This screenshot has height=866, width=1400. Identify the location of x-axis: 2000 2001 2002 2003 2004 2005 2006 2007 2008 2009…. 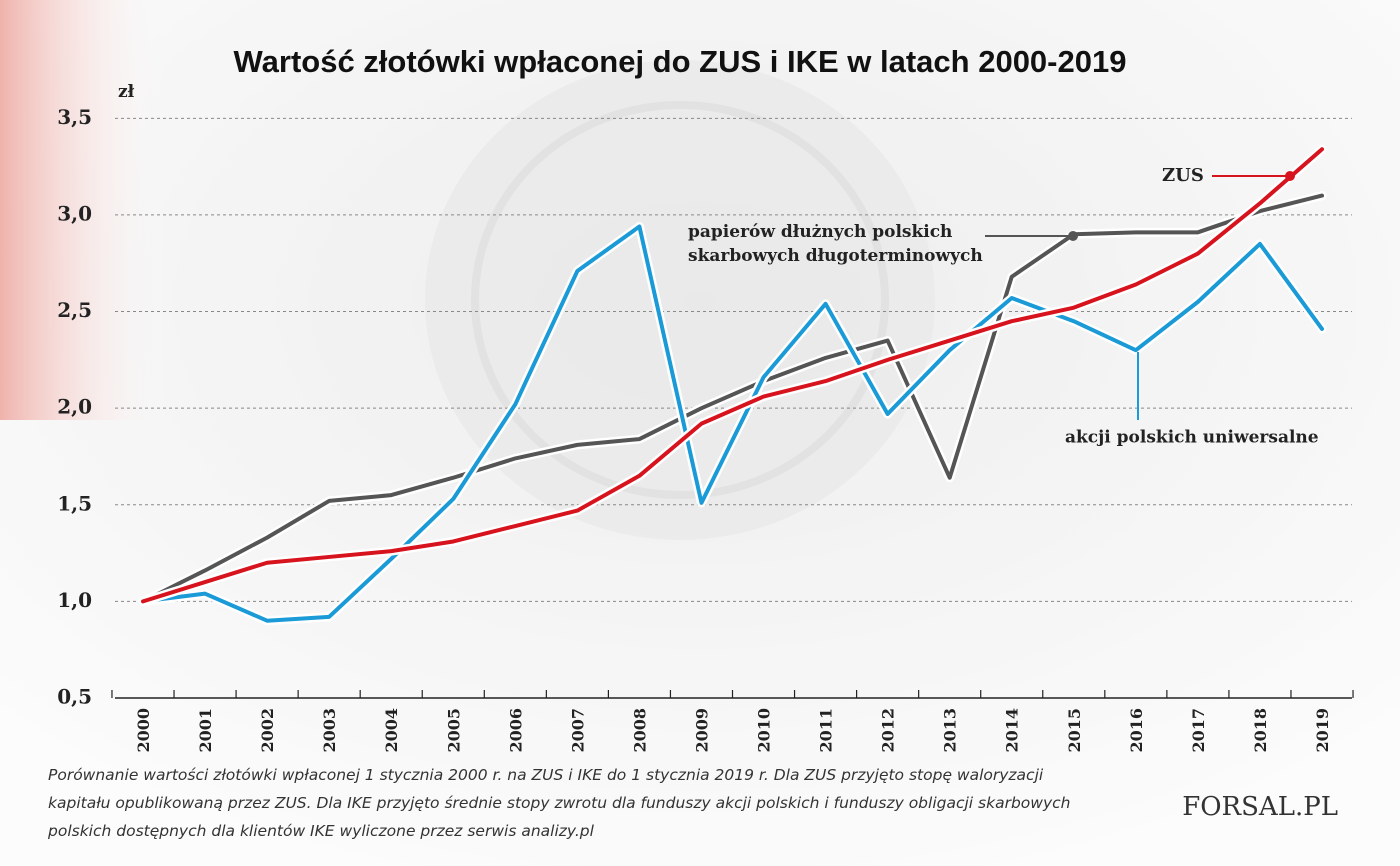
(732, 721).